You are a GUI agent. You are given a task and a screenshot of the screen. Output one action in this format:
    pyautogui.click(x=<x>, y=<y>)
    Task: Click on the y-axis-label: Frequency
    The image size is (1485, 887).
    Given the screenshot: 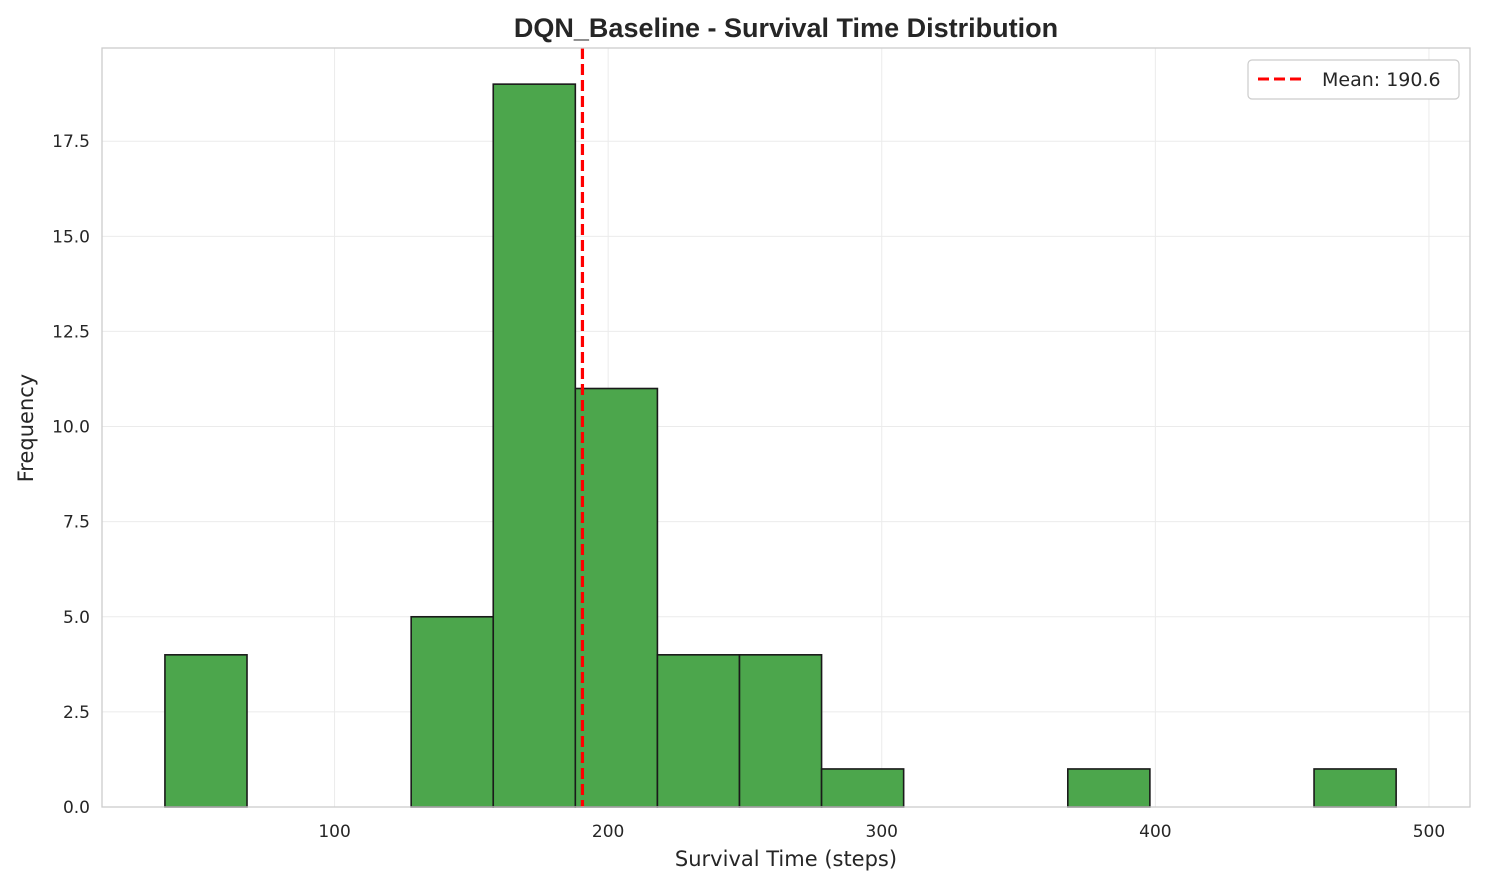 What is the action you would take?
    pyautogui.click(x=26, y=428)
    